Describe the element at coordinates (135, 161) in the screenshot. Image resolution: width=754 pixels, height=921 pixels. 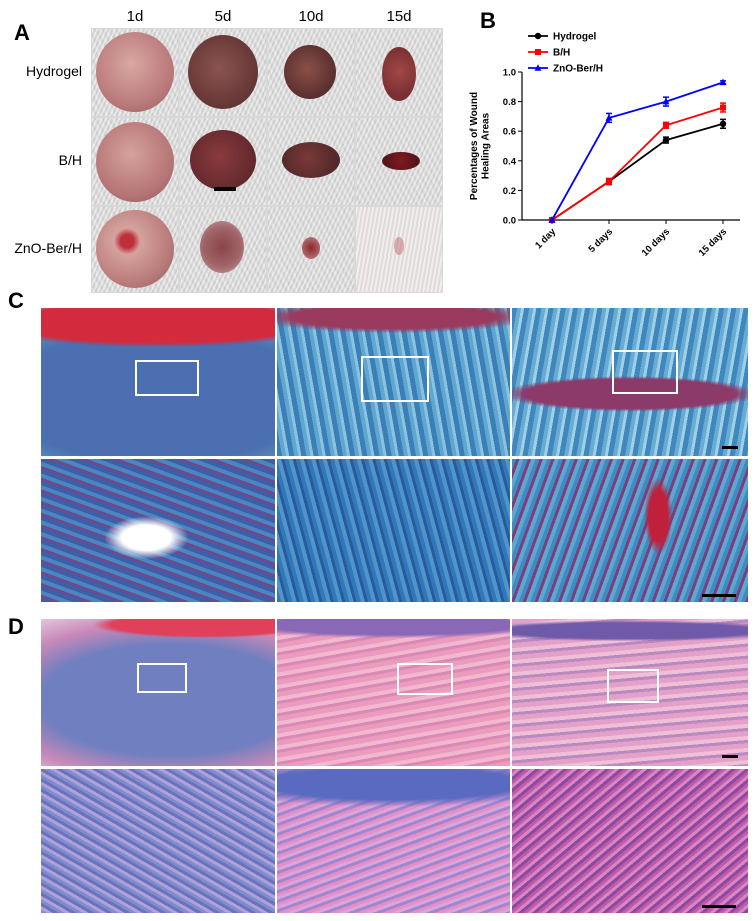
I see `wound-photo-bh-1d` at that location.